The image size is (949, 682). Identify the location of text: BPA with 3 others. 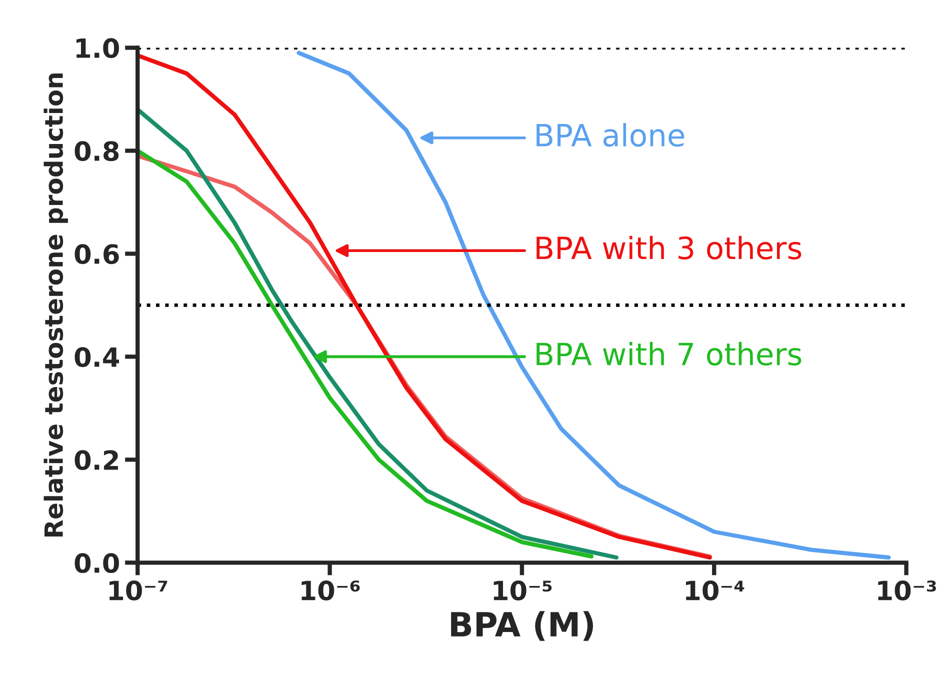
(669, 248).